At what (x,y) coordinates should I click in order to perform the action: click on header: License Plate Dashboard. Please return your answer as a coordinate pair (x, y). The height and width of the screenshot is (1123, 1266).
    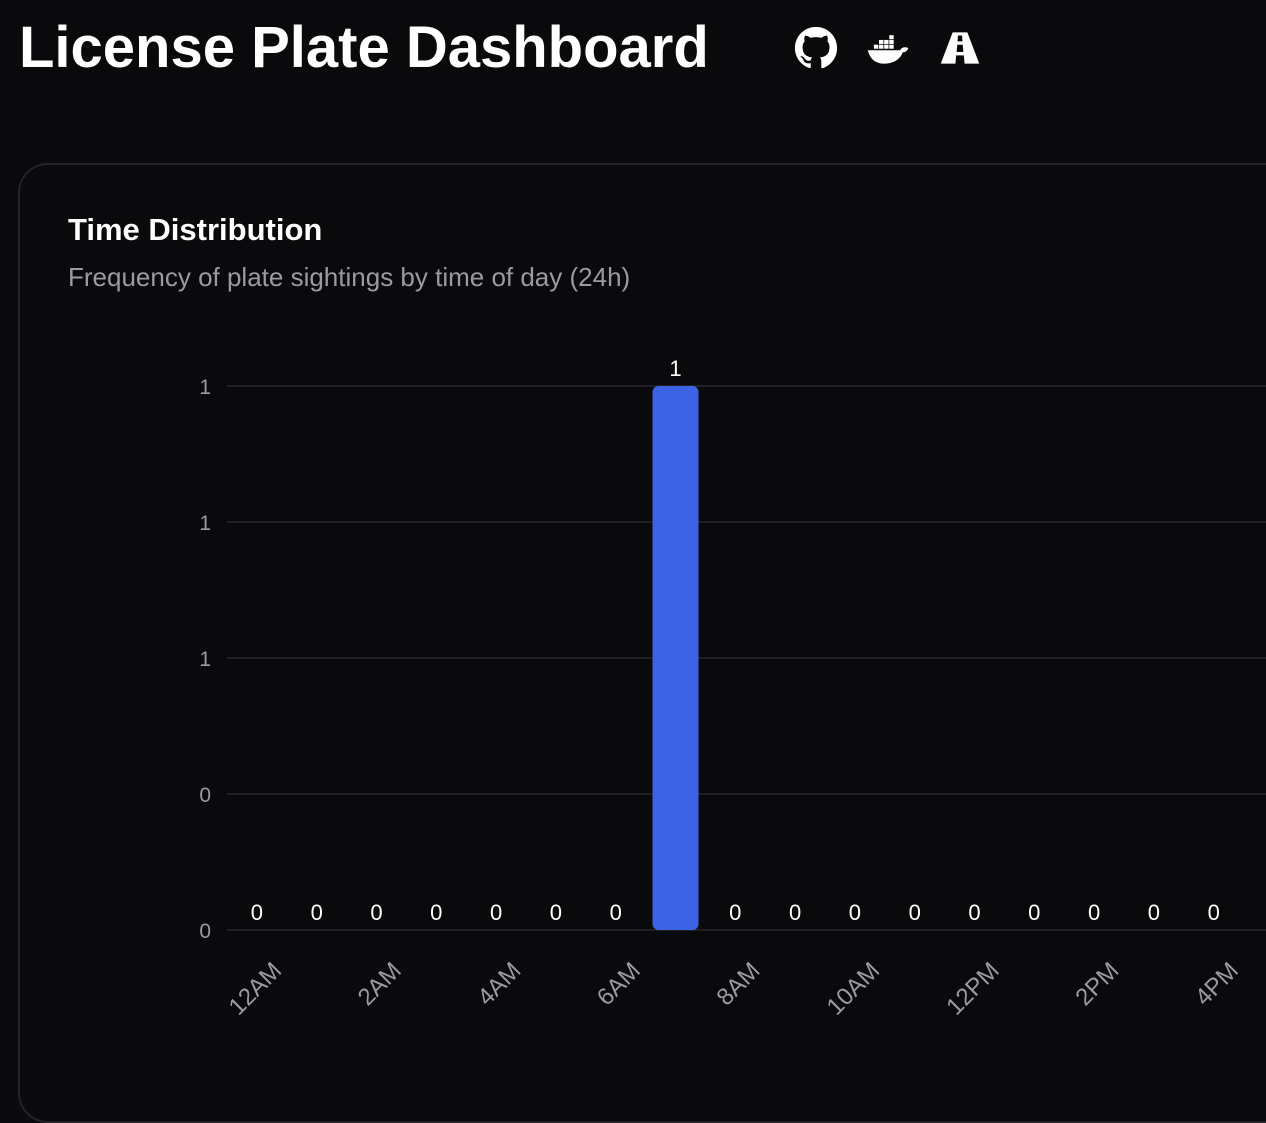
    Looking at the image, I should click on (633, 50).